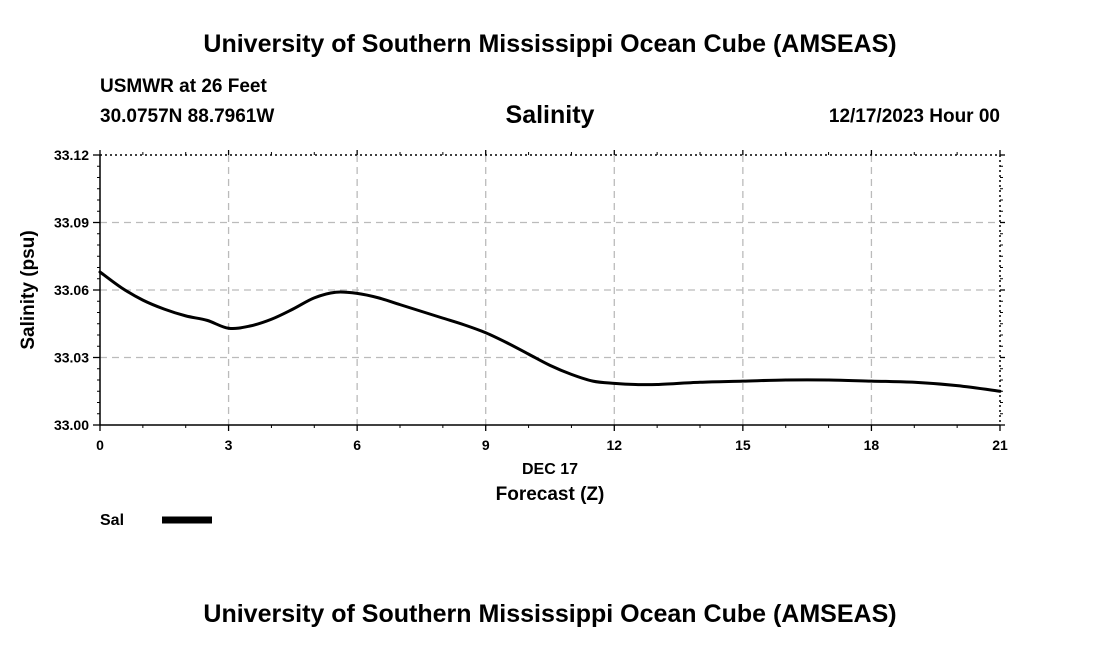  Describe the element at coordinates (914, 116) in the screenshot. I see `forecast-datetime: 12/17/2023 Hour 00` at that location.